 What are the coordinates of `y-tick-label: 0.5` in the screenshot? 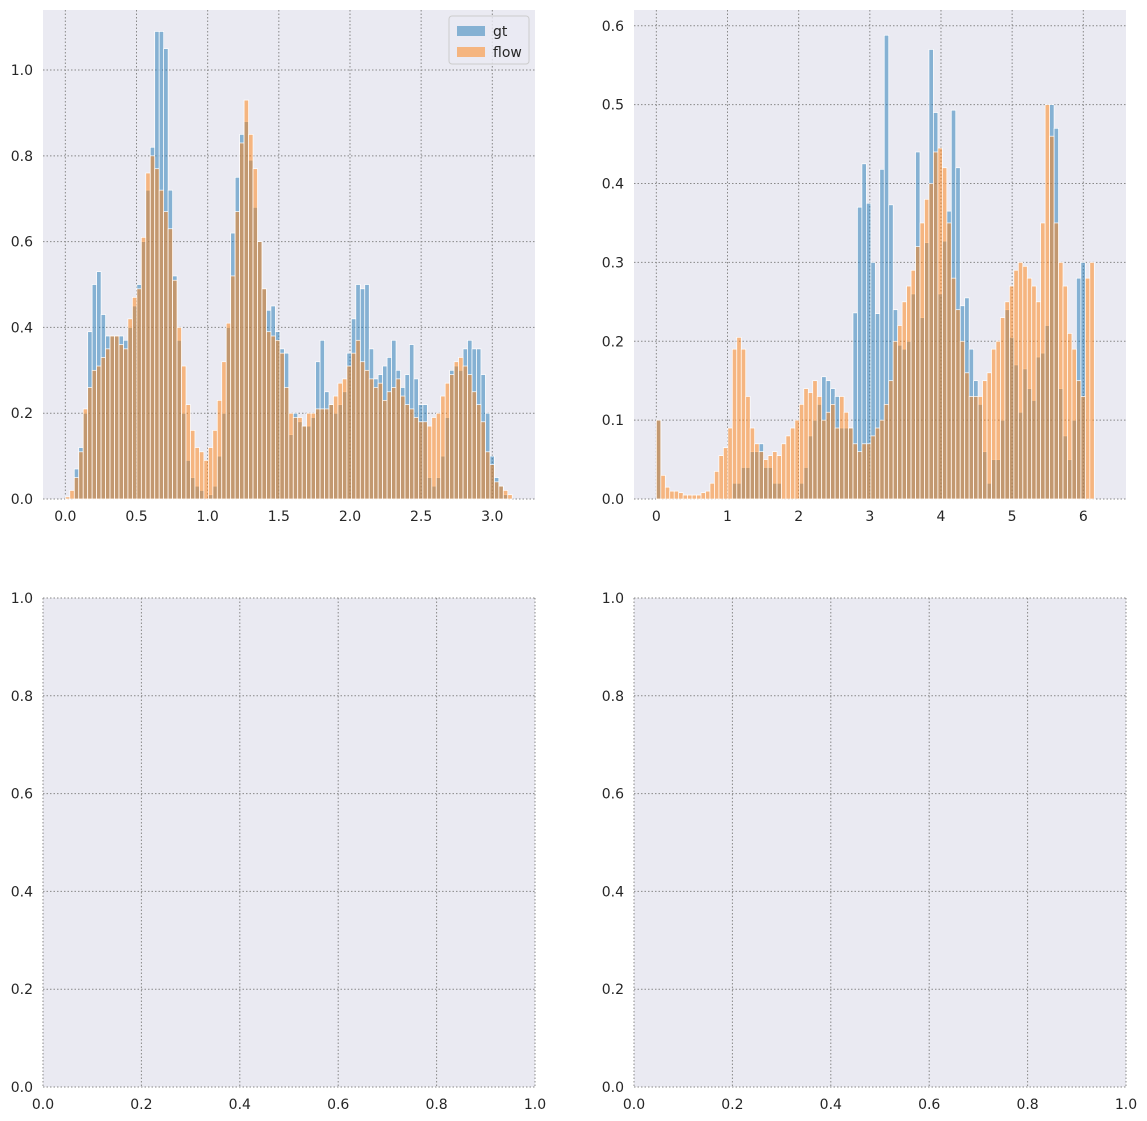 It's located at (613, 106).